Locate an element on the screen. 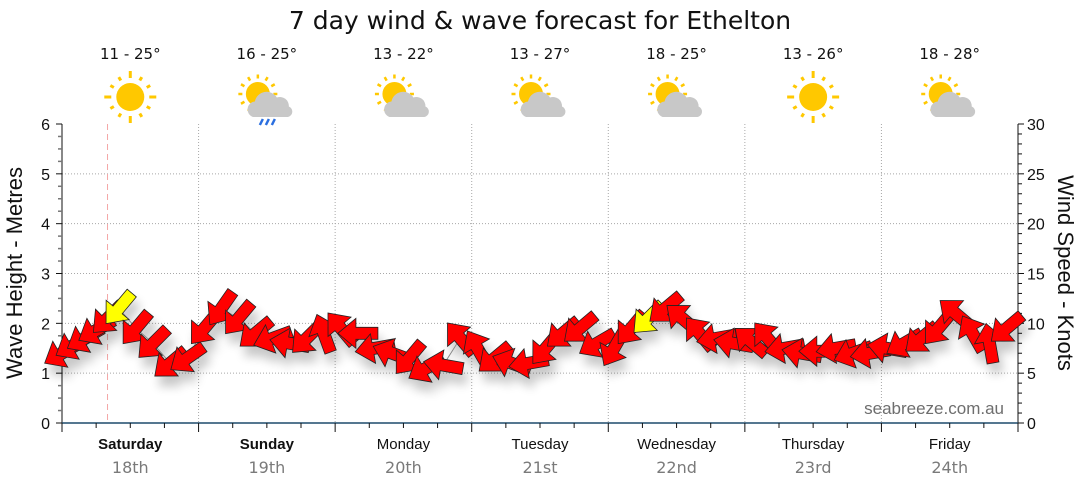 The height and width of the screenshot is (490, 1080). sunny-icon is located at coordinates (130, 97).